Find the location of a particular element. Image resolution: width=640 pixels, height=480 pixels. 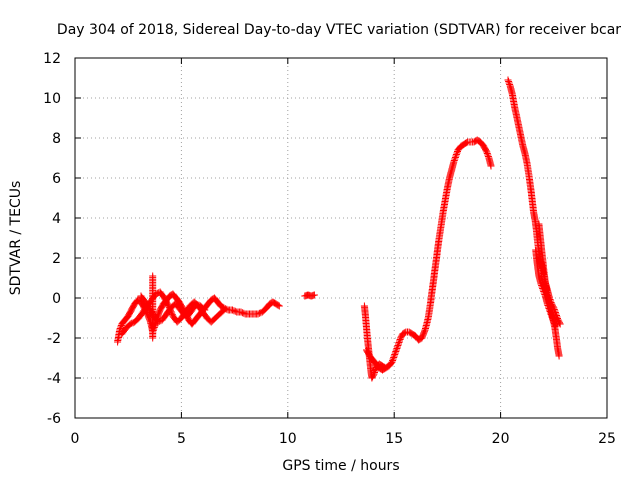

y-tick-label: -2 is located at coordinates (54, 339).